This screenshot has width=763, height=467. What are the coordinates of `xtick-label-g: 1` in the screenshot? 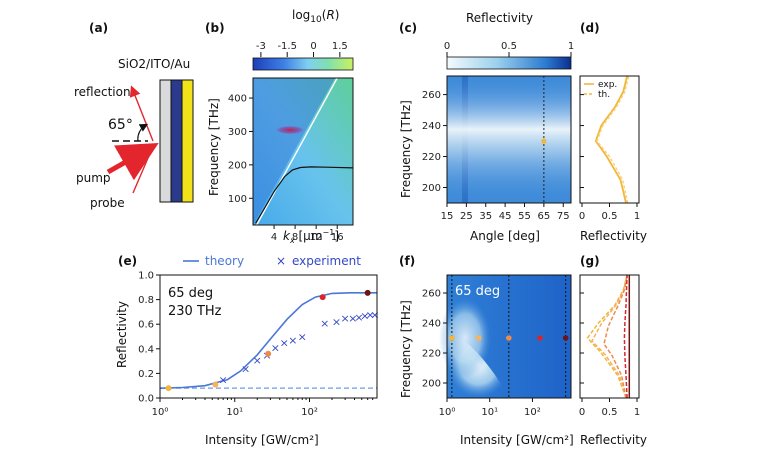 It's located at (637, 412).